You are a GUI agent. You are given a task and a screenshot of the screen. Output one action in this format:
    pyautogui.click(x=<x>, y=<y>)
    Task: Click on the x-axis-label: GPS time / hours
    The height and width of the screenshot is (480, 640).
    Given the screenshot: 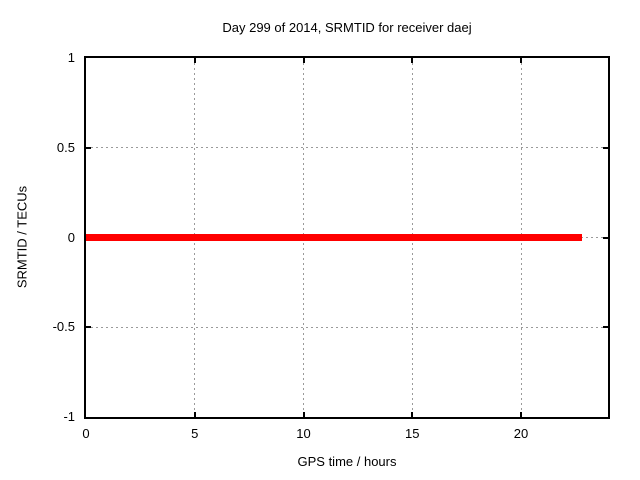 What is the action you would take?
    pyautogui.click(x=347, y=461)
    